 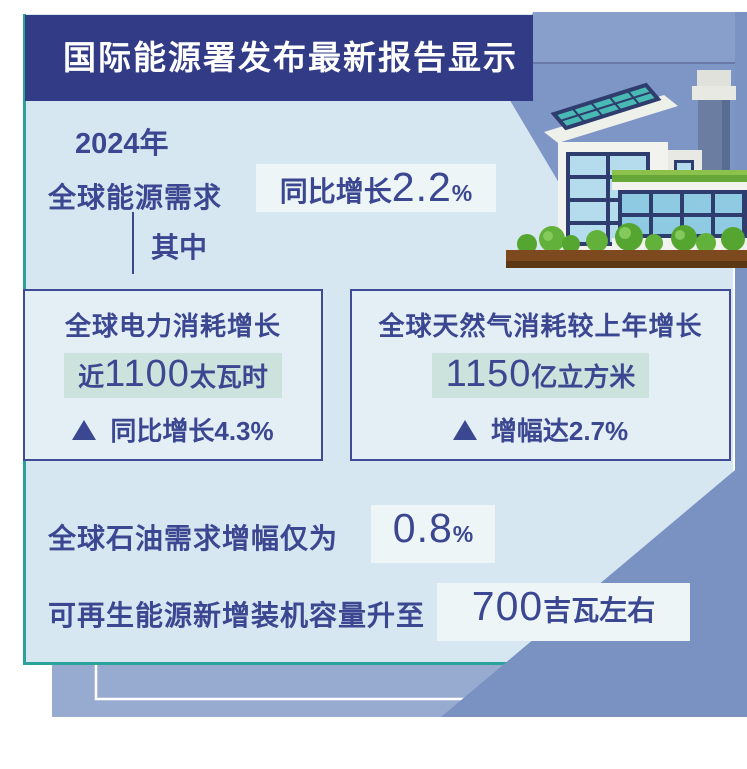 I want to click on electricity-highlight: 近 1100 太瓦时, so click(x=173, y=375).